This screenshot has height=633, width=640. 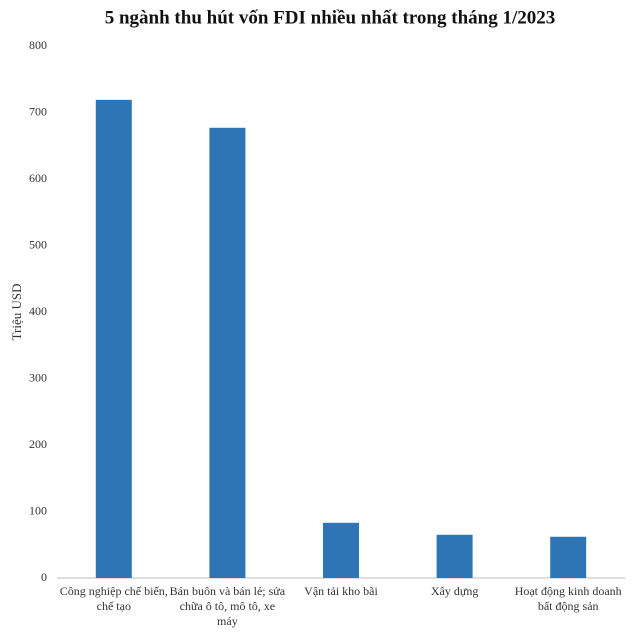 What do you see at coordinates (38, 244) in the screenshot?
I see `y-tick-label: 500` at bounding box center [38, 244].